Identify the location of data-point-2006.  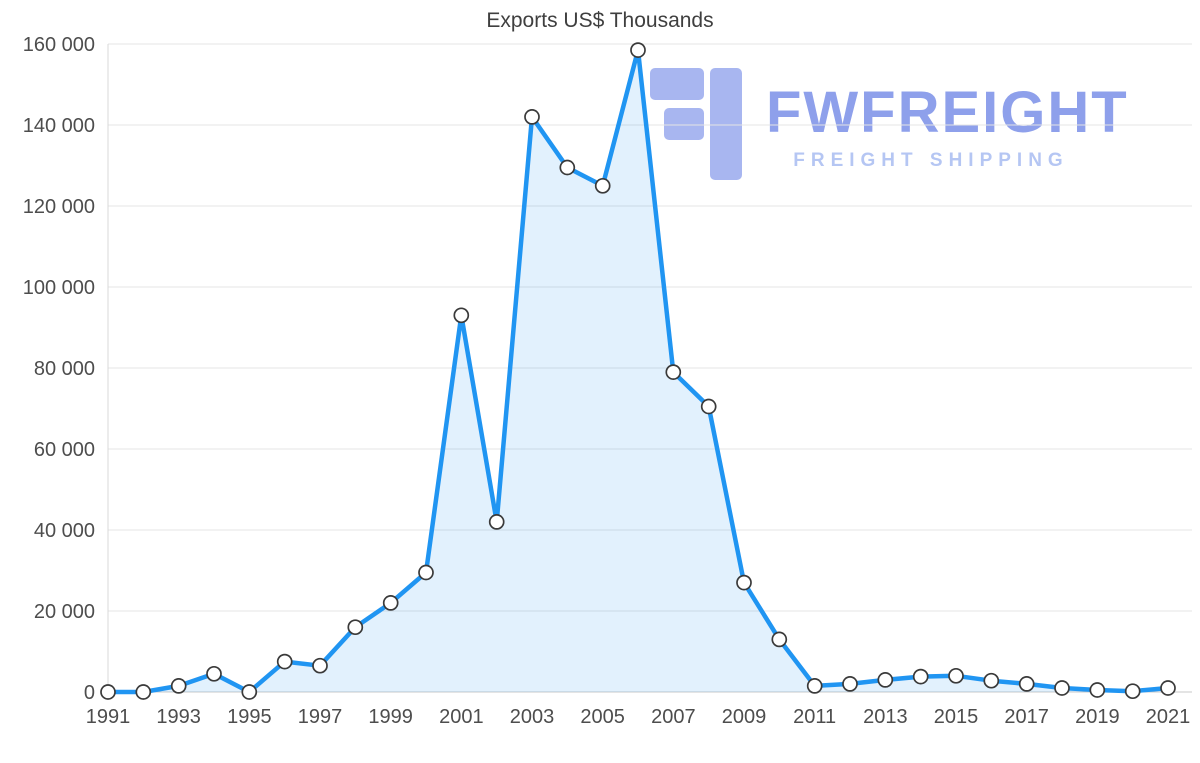
(638, 50).